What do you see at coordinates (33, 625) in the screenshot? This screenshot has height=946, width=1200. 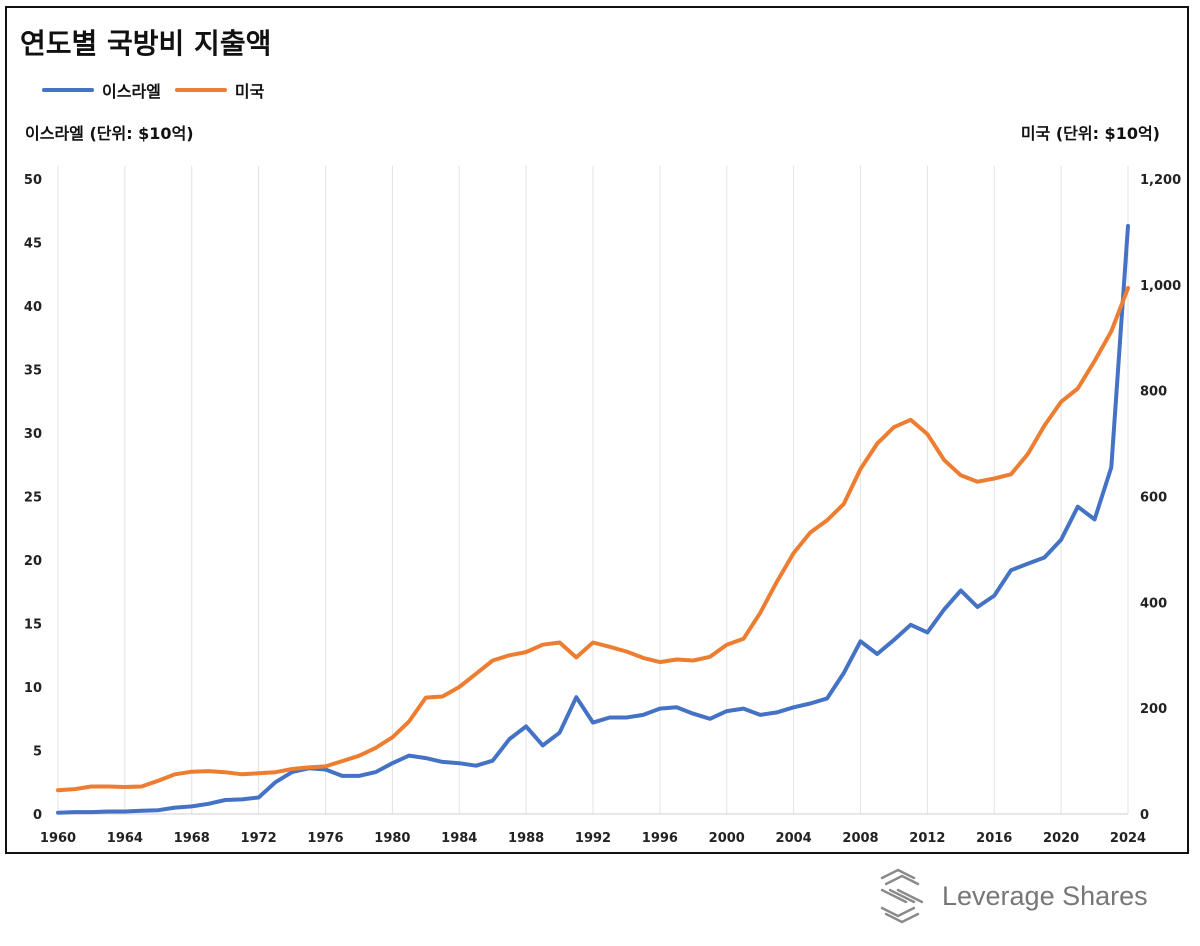 I see `y-left-tick-15: 15` at bounding box center [33, 625].